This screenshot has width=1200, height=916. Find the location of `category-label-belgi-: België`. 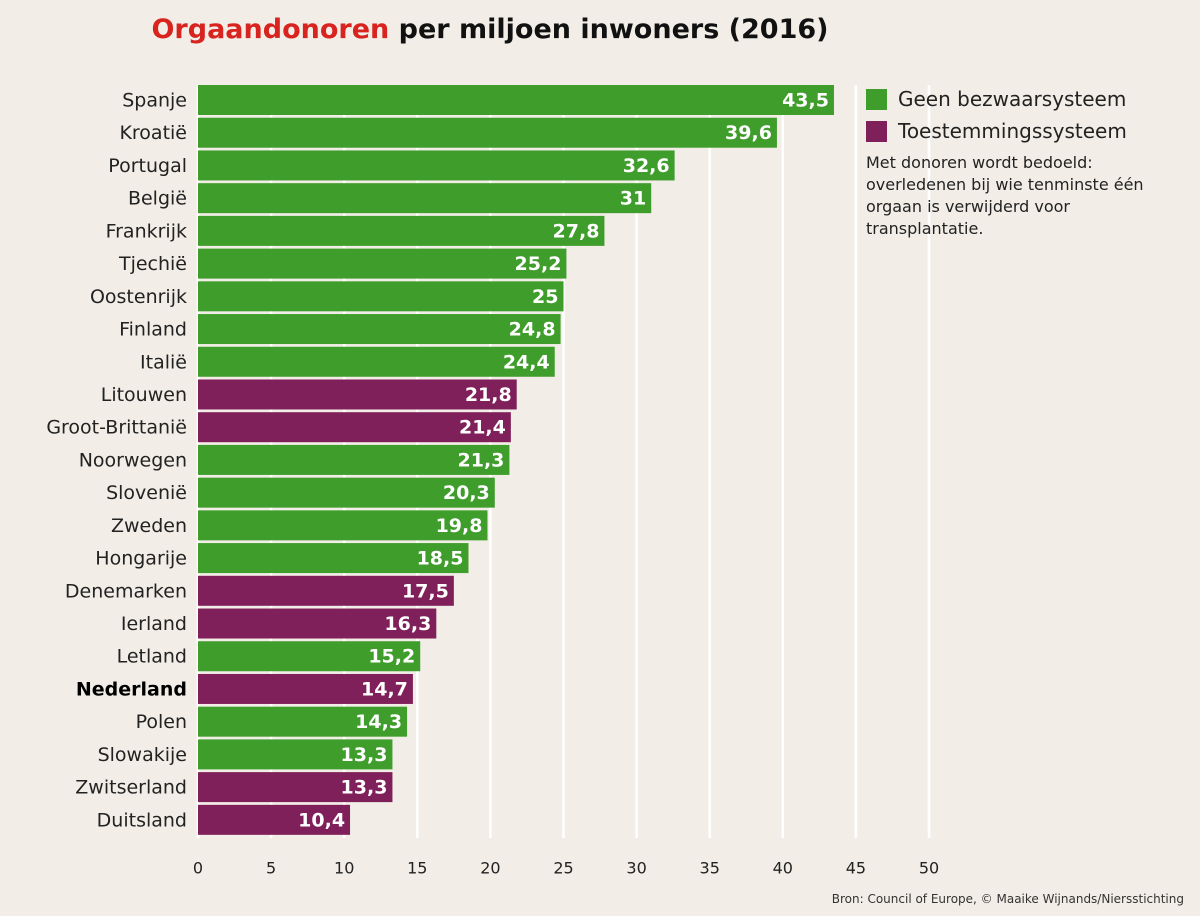

category-label-belgi-: België is located at coordinates (157, 199).